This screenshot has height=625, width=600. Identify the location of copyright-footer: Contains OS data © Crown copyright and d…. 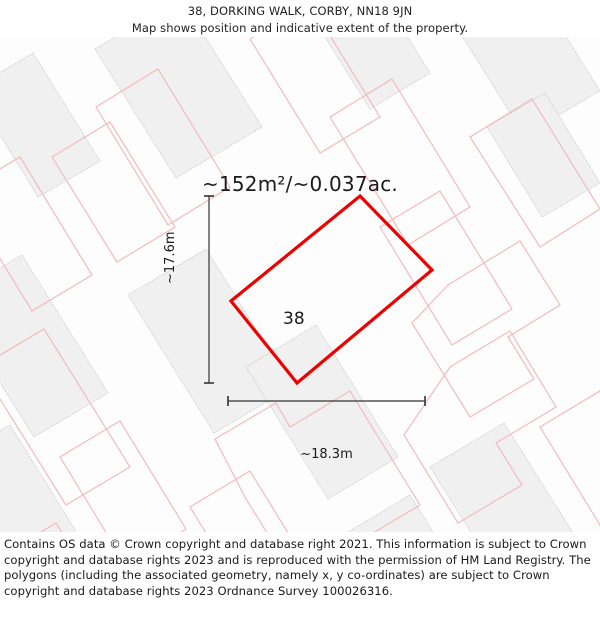
(300, 578).